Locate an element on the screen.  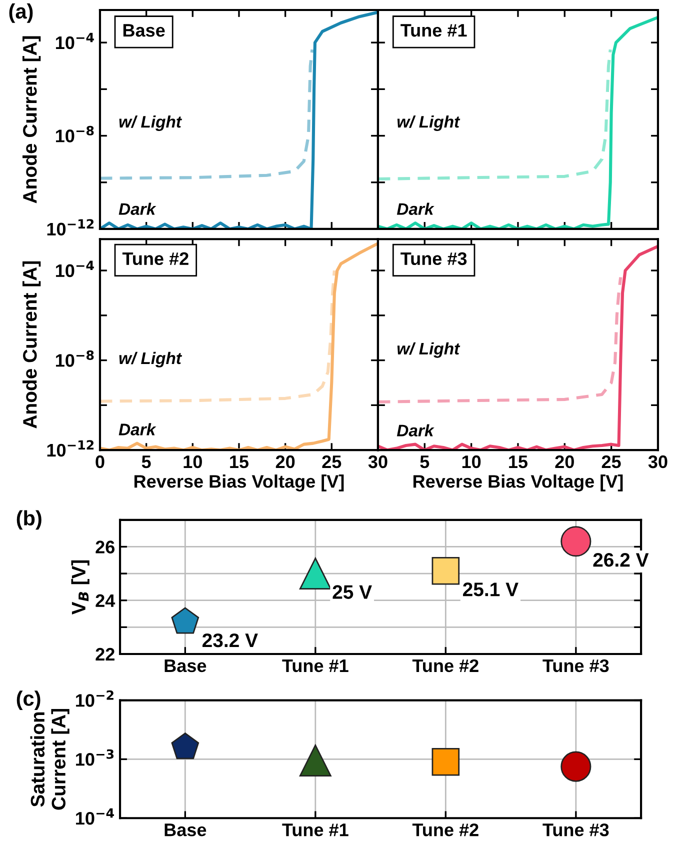
data-label: 23.2 V is located at coordinates (230, 640).